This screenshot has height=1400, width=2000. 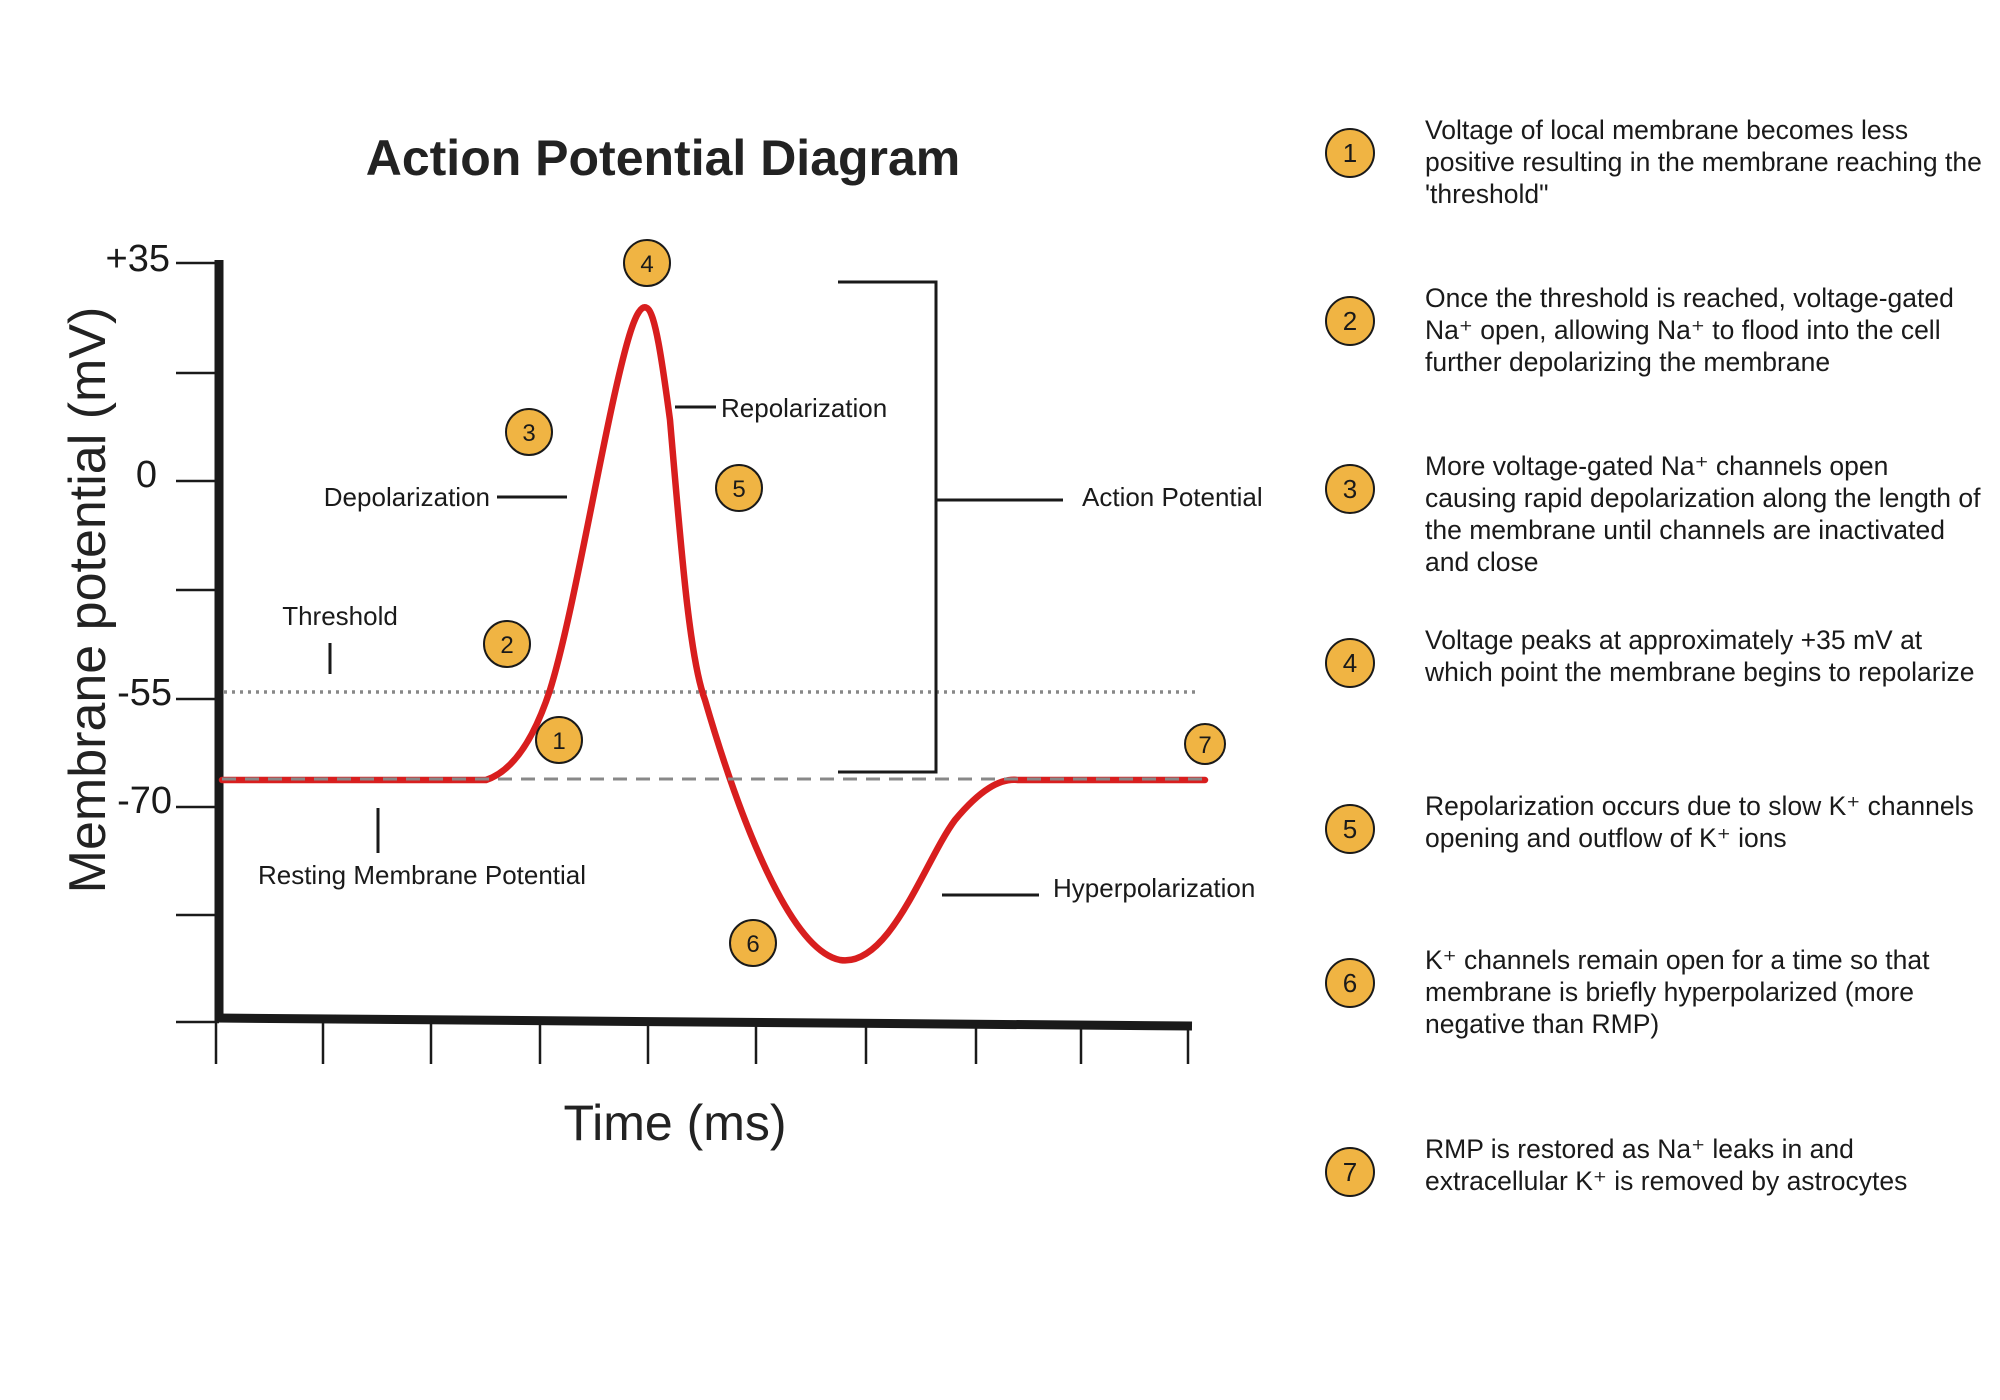 What do you see at coordinates (702, 1043) in the screenshot?
I see `x-axis-ticks` at bounding box center [702, 1043].